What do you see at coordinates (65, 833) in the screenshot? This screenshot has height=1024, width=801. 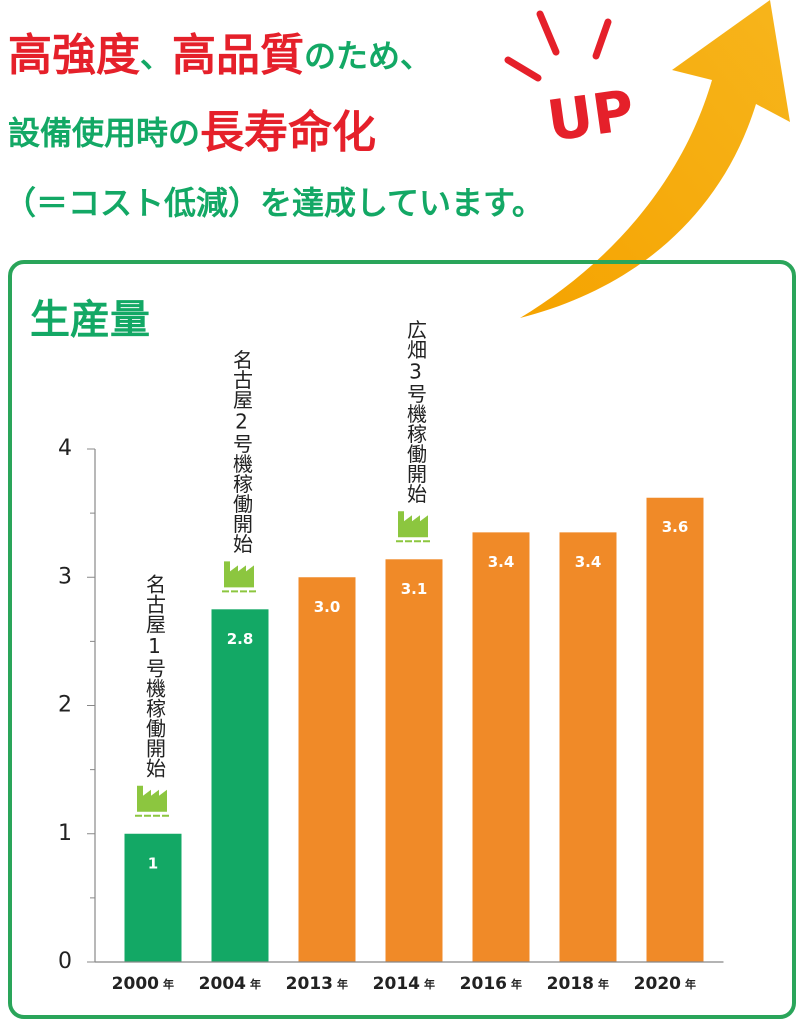 I see `y-tick-label: 1` at bounding box center [65, 833].